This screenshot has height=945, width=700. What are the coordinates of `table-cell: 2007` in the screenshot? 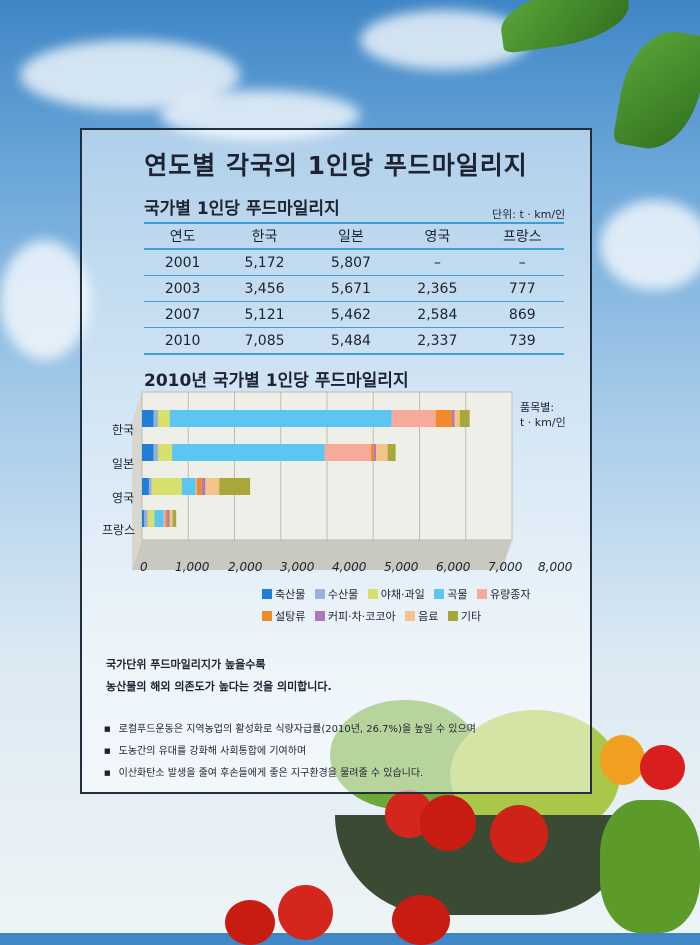 It's located at (183, 314).